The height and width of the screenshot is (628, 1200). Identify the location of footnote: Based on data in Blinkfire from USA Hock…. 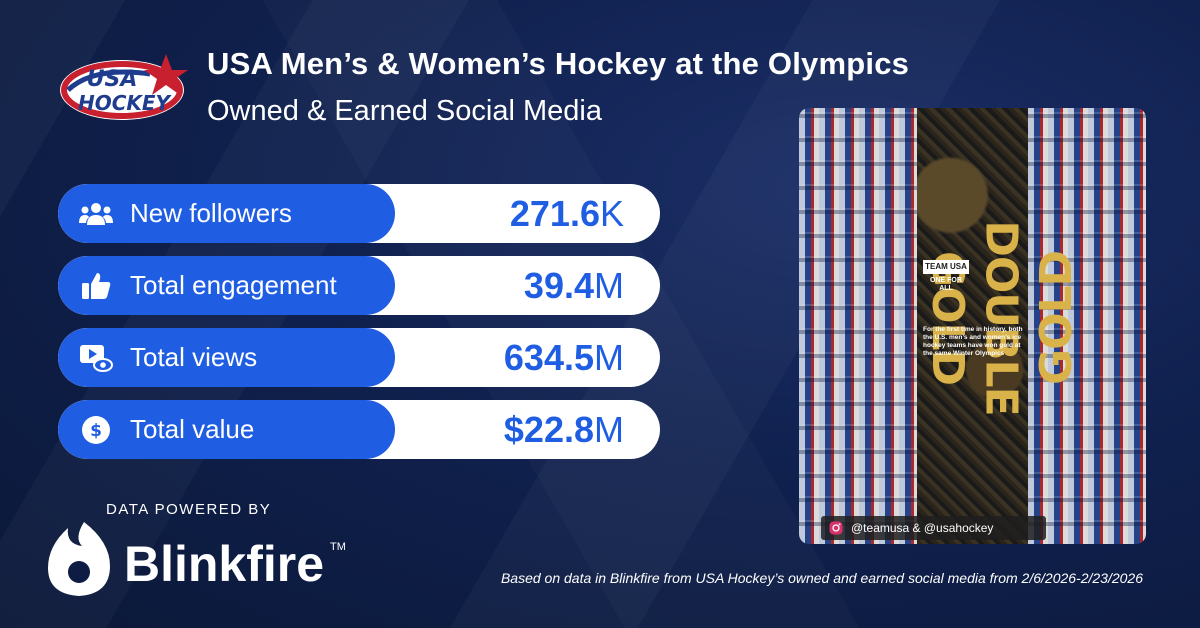
(821, 578).